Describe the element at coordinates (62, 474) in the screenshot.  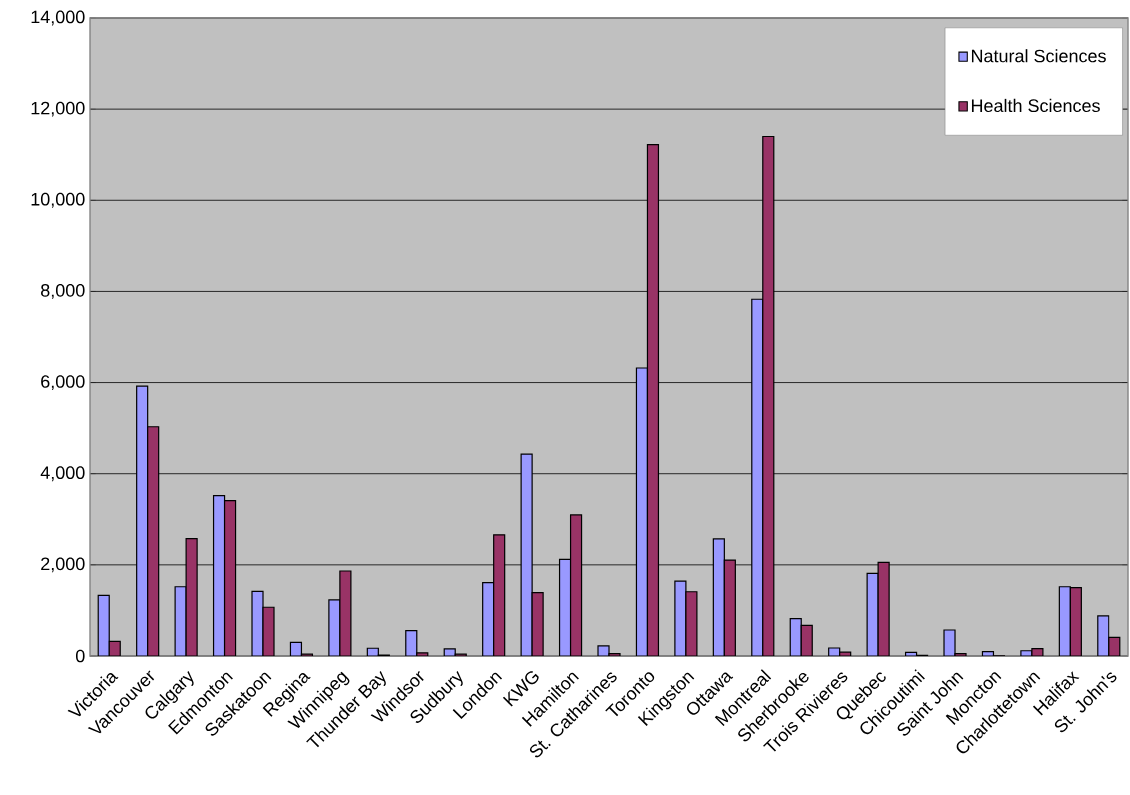
I see `y-tick-label: 4,000` at that location.